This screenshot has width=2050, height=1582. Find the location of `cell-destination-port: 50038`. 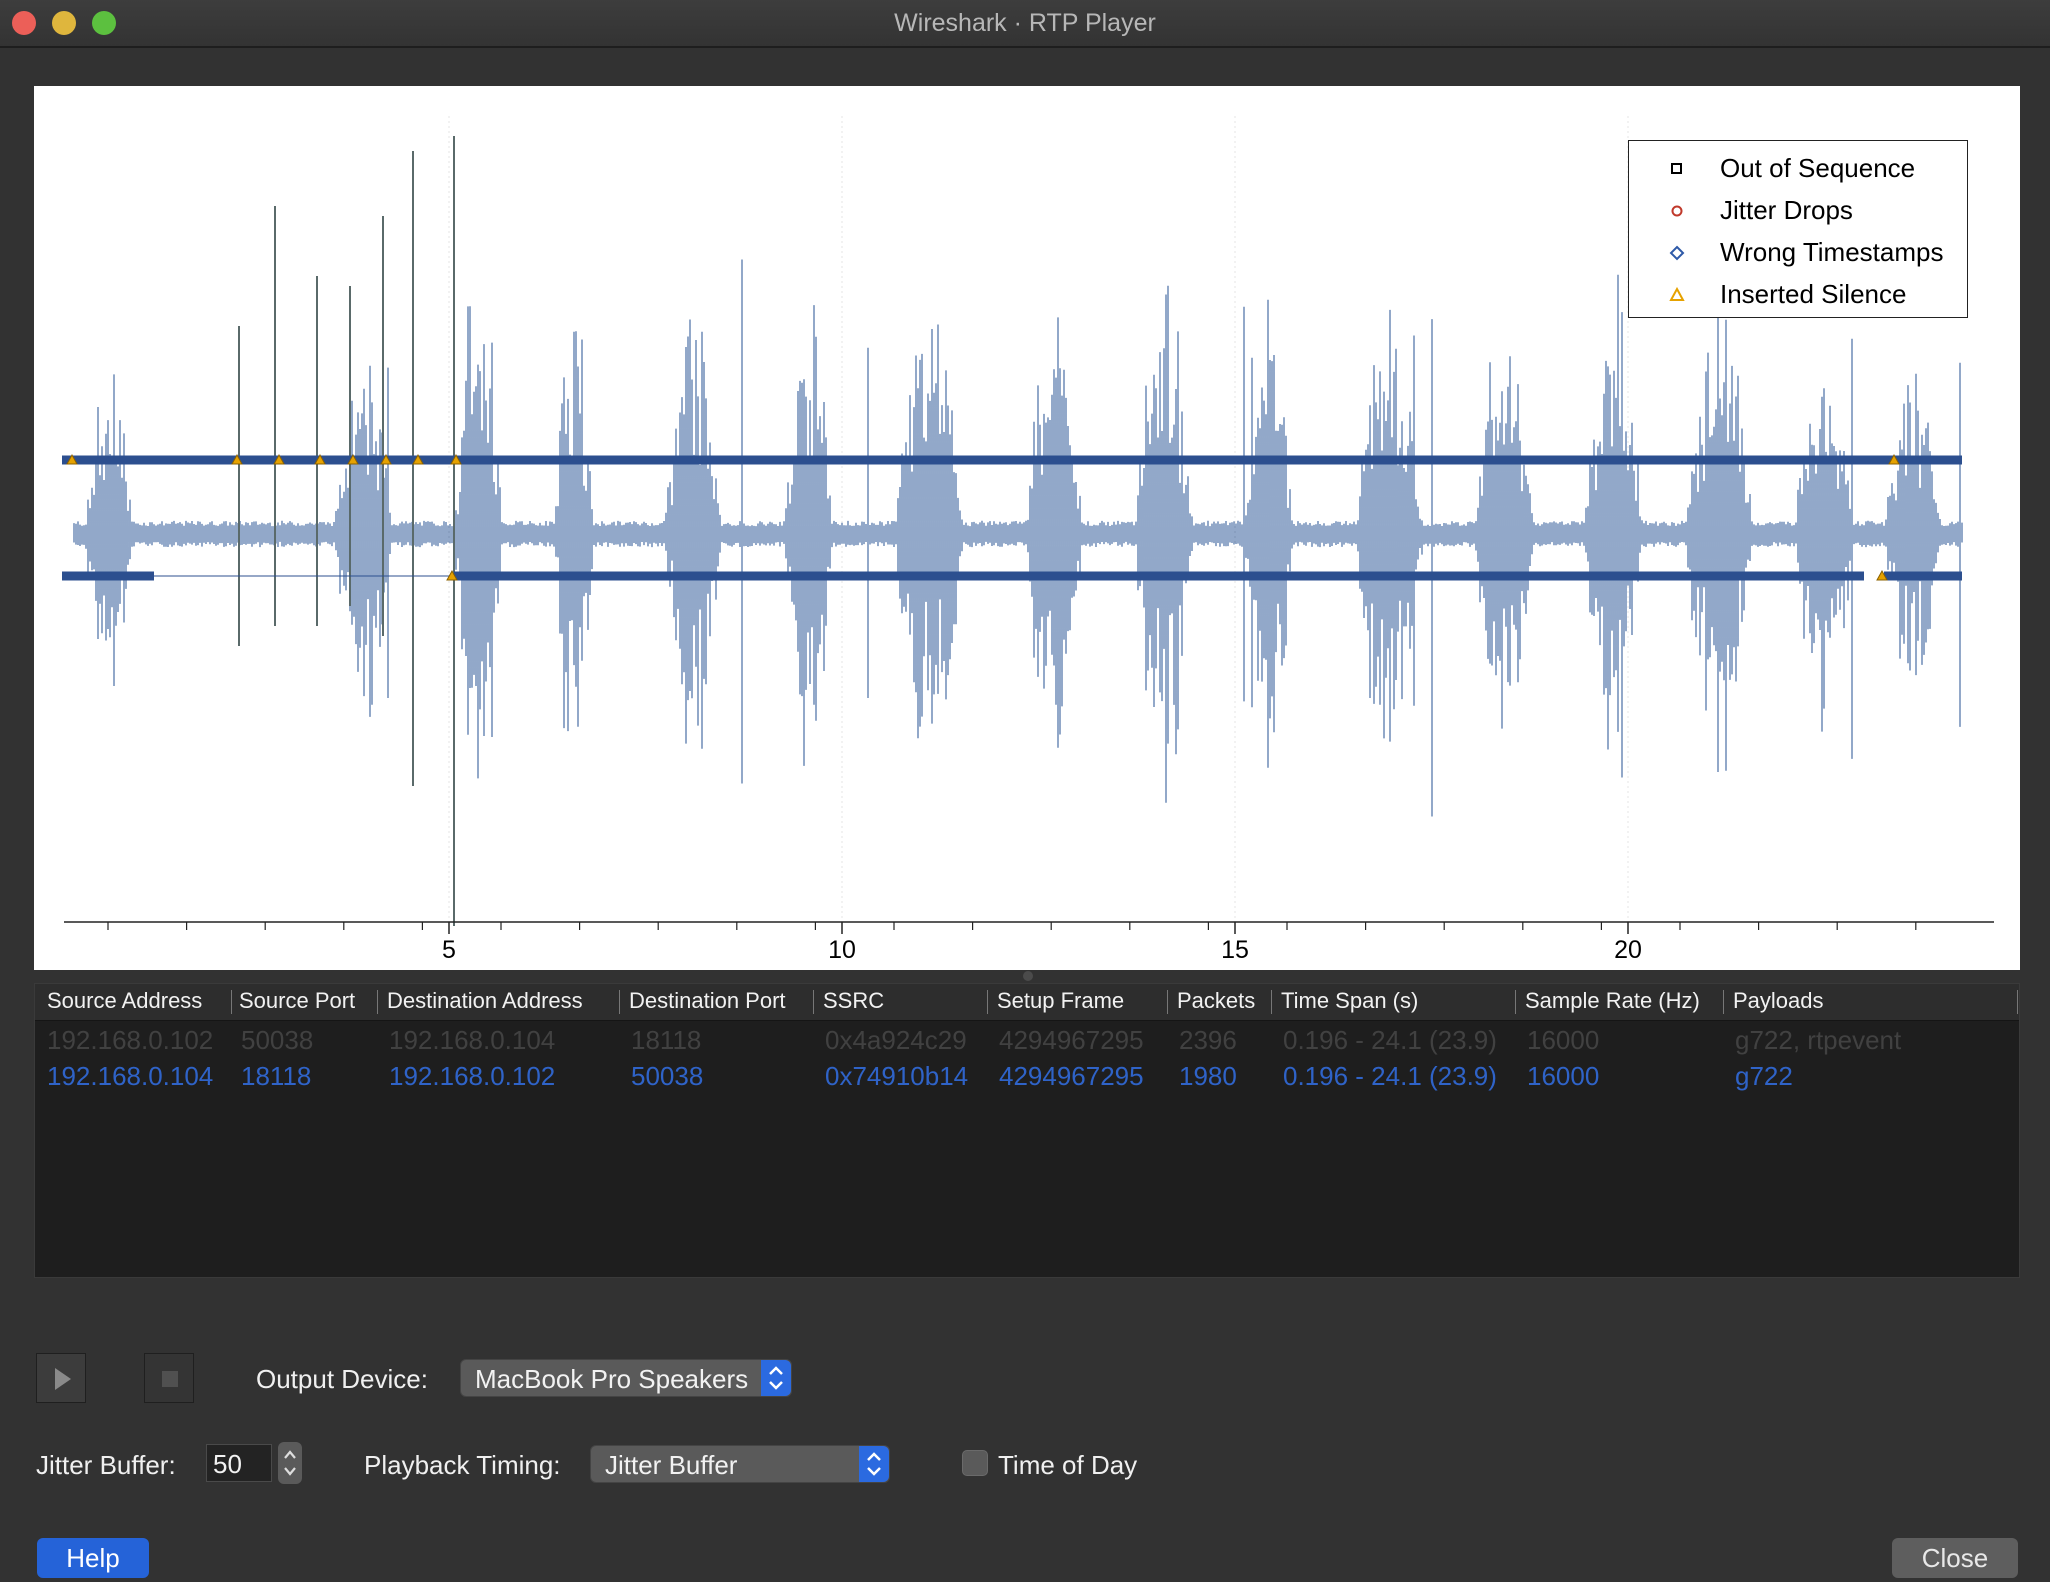

cell-destination-port: 50038 is located at coordinates (667, 1076).